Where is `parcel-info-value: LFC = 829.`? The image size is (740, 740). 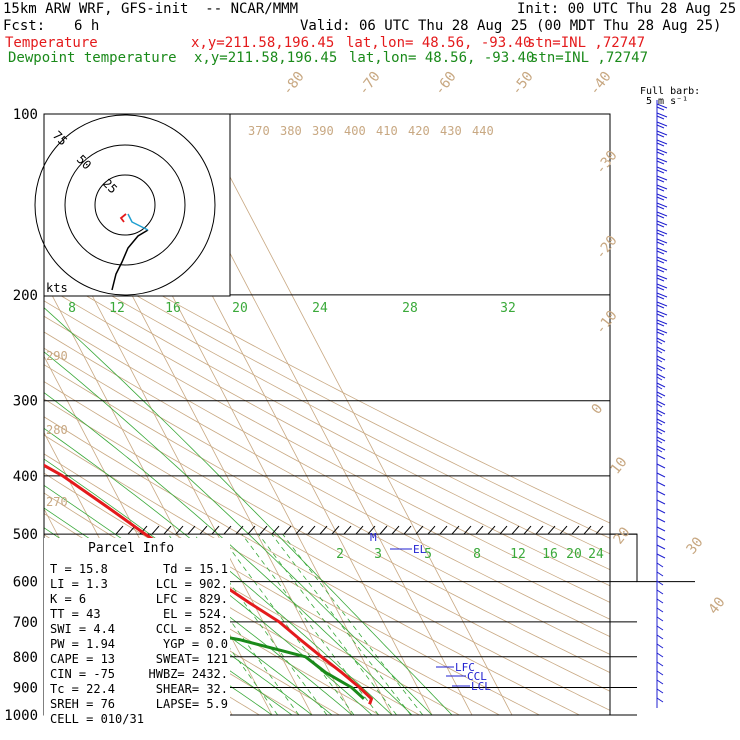
parcel-info-value: LFC = 829. is located at coordinates (192, 599).